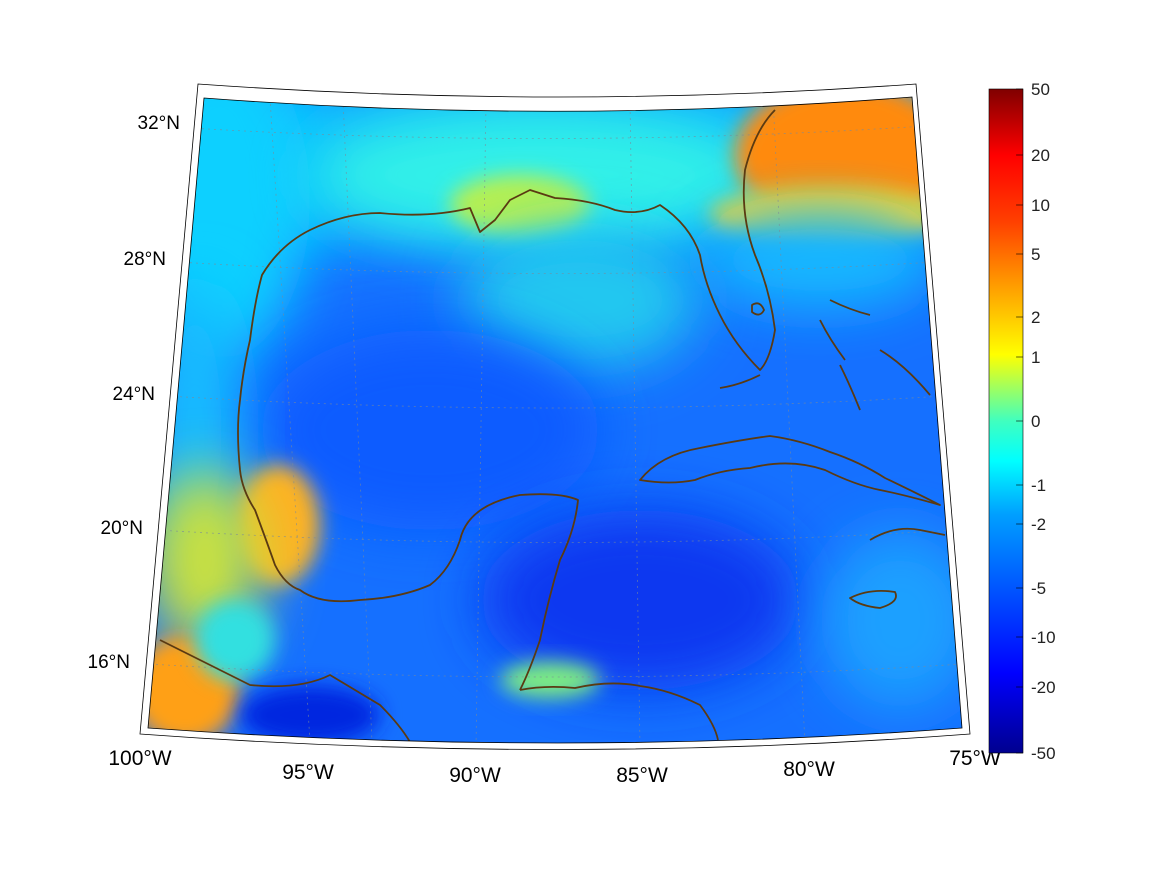 Image resolution: width=1167 pixels, height=875 pixels. I want to click on lon-label-80w: 80°W, so click(809, 769).